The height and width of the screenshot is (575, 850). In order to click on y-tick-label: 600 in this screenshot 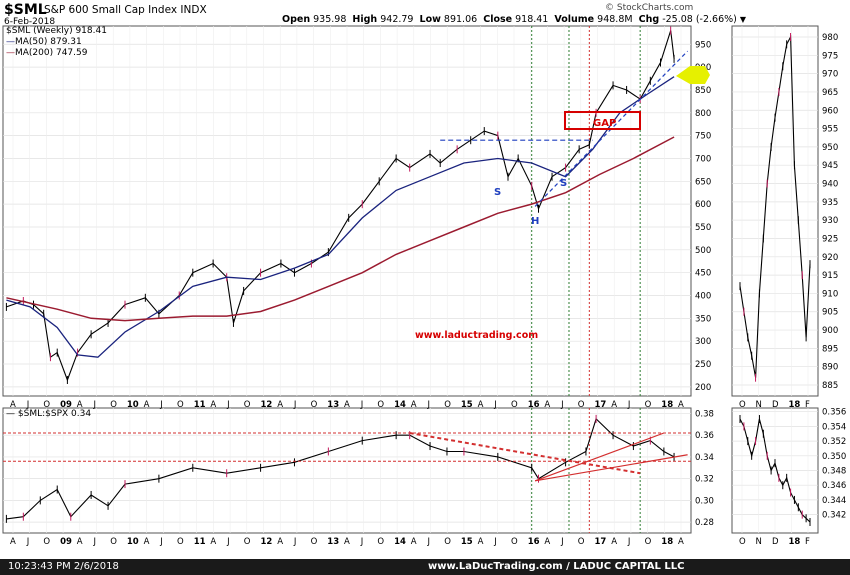, I will do `click(703, 205)`.